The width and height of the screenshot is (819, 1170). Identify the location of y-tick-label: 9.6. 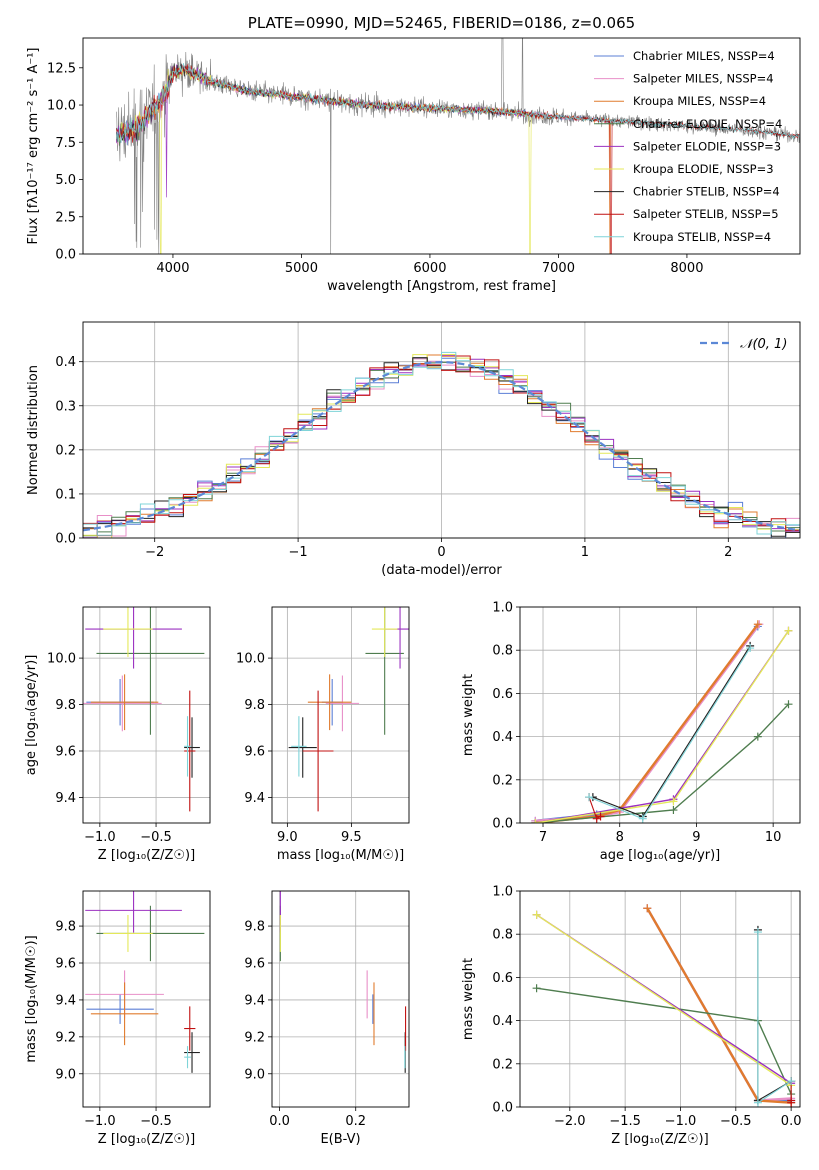
(254, 964).